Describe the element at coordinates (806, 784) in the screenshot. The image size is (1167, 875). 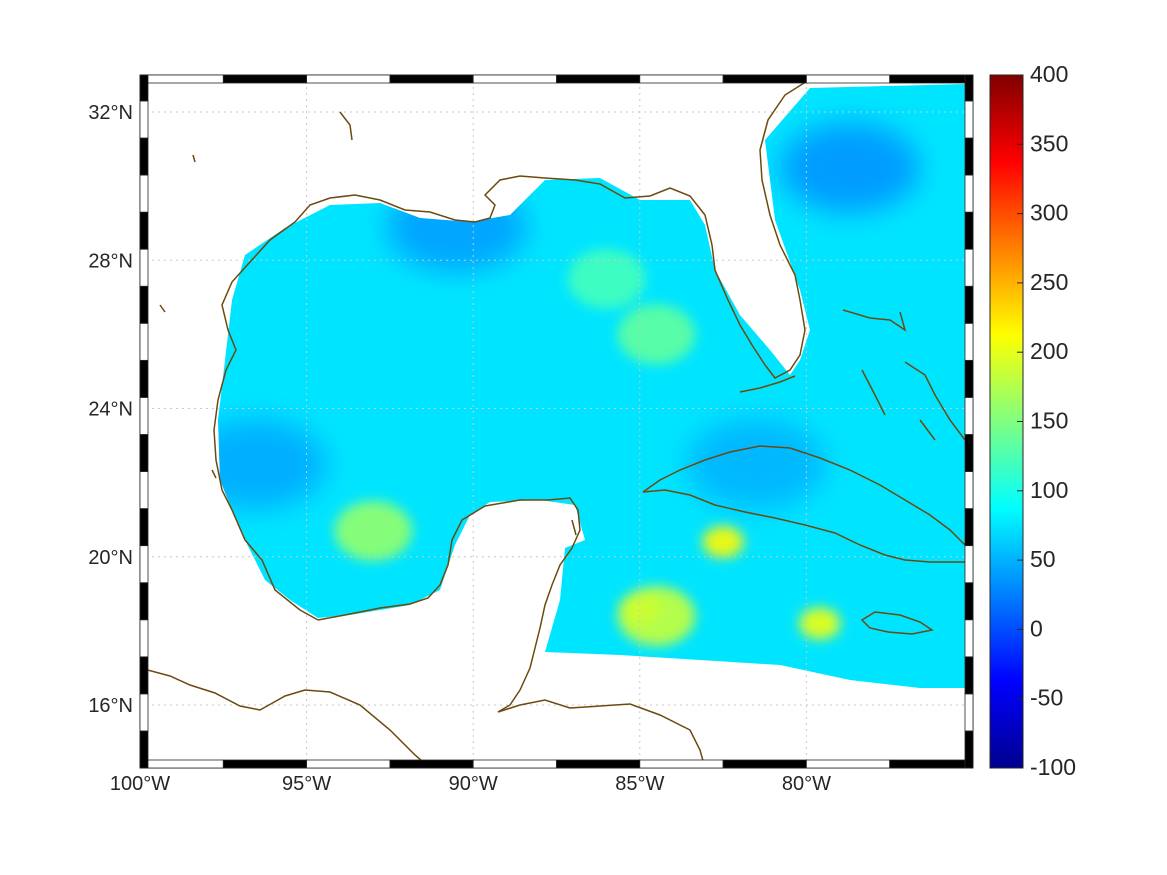
I see `lon-tick-label: 80°W` at that location.